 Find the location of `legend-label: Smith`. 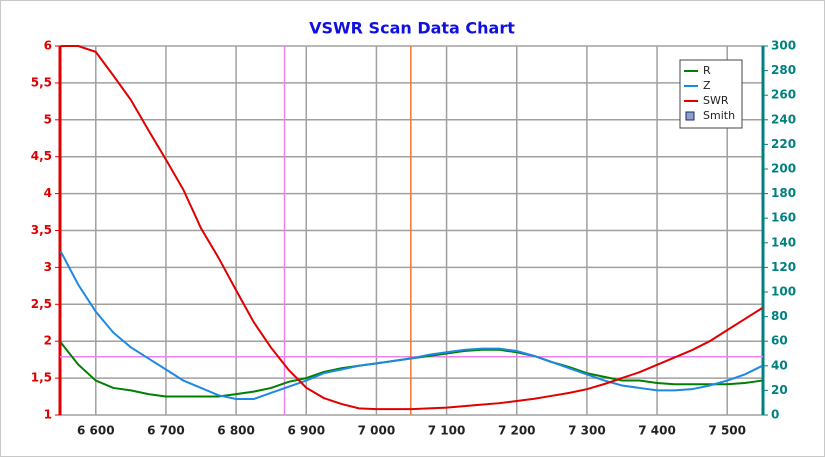

legend-label: Smith is located at coordinates (719, 115).